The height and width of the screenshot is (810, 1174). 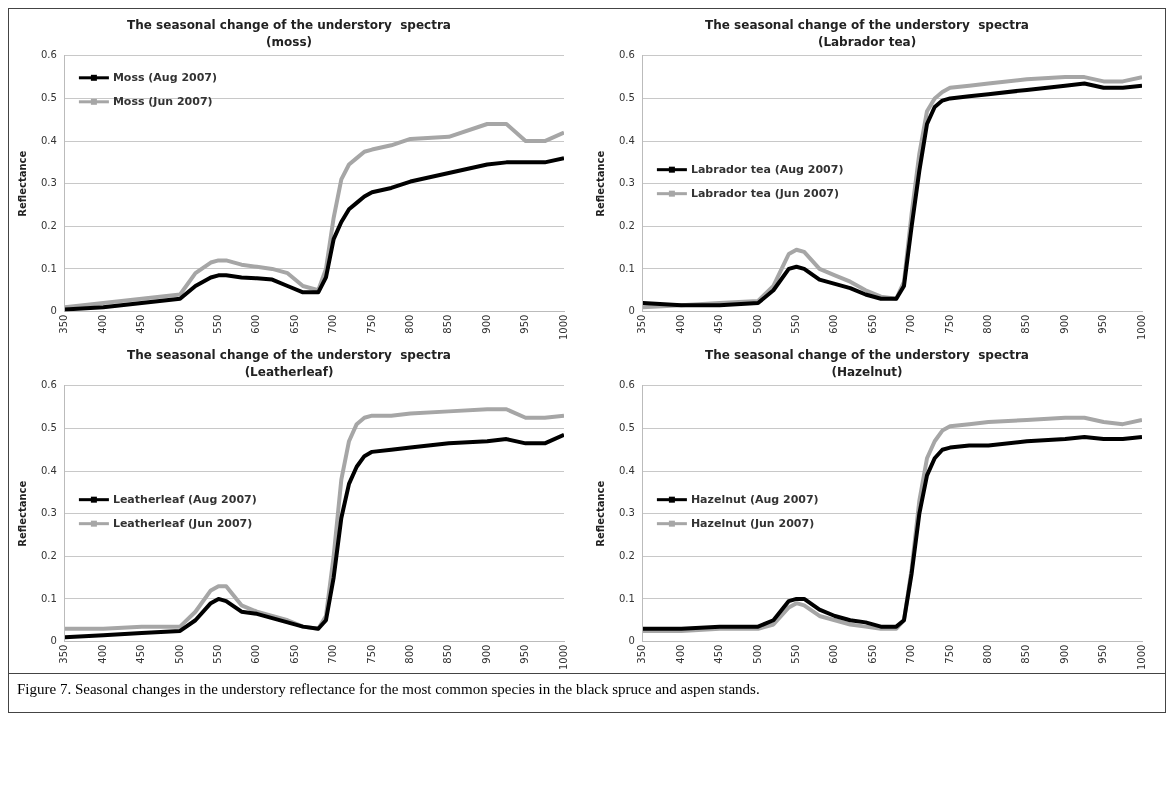 I want to click on chart-subtitle: (Hazelnut), so click(x=867, y=371).